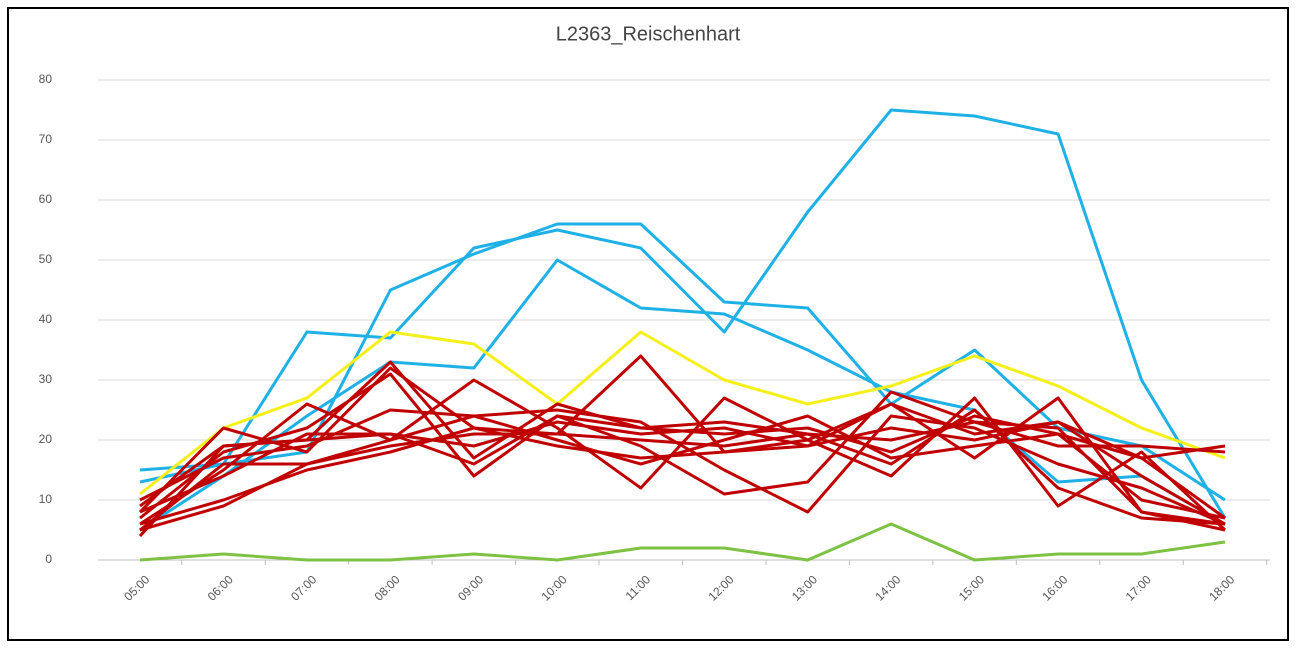  What do you see at coordinates (46, 439) in the screenshot?
I see `y-tick-label: 20` at bounding box center [46, 439].